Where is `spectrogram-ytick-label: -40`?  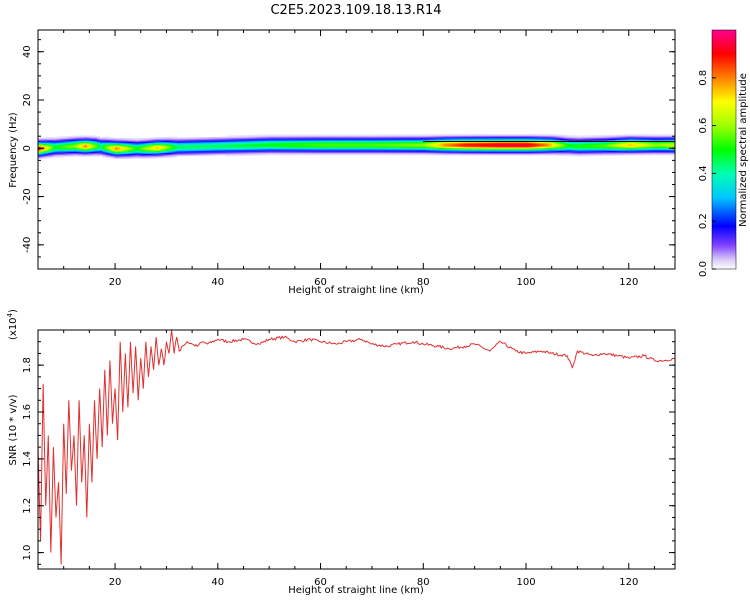 spectrogram-ytick-label: -40 is located at coordinates (27, 245).